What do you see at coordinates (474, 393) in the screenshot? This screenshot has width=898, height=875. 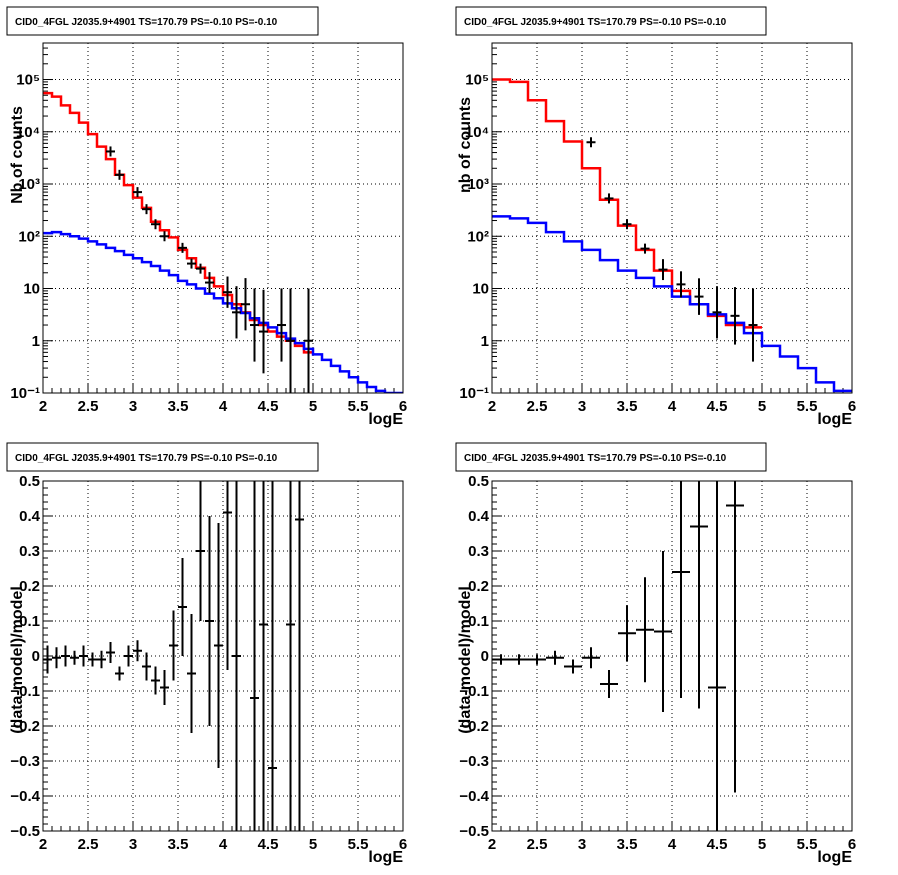 I see `y-tick-label: 10⁻¹` at bounding box center [474, 393].